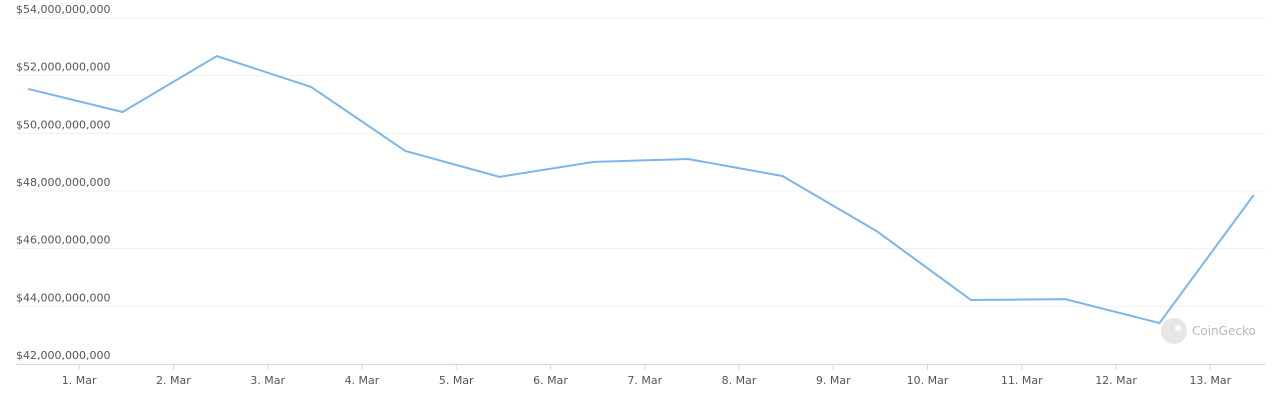  What do you see at coordinates (362, 380) in the screenshot?
I see `x-tick-label: 4. Mar` at bounding box center [362, 380].